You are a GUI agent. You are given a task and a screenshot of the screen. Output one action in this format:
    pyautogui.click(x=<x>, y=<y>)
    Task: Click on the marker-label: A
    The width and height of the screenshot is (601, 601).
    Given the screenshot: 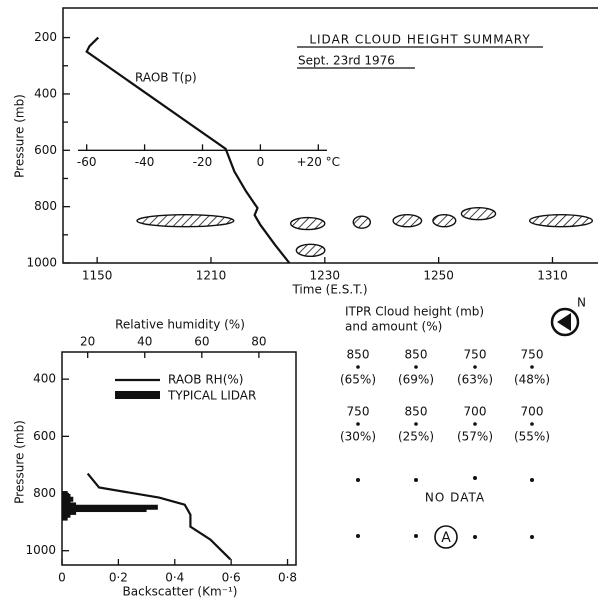 What is the action you would take?
    pyautogui.click(x=446, y=538)
    